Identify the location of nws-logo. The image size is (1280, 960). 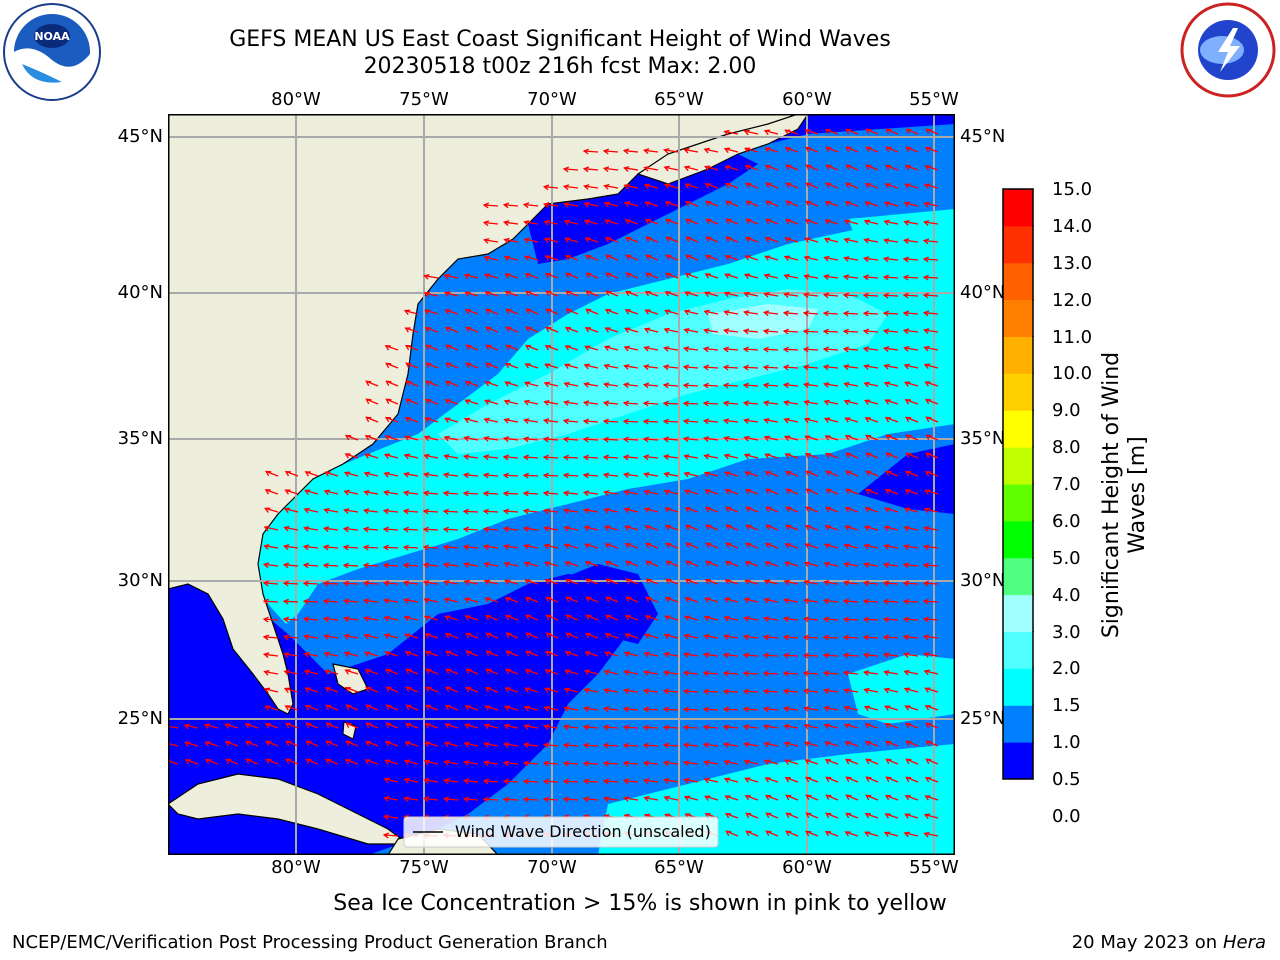
(1228, 50).